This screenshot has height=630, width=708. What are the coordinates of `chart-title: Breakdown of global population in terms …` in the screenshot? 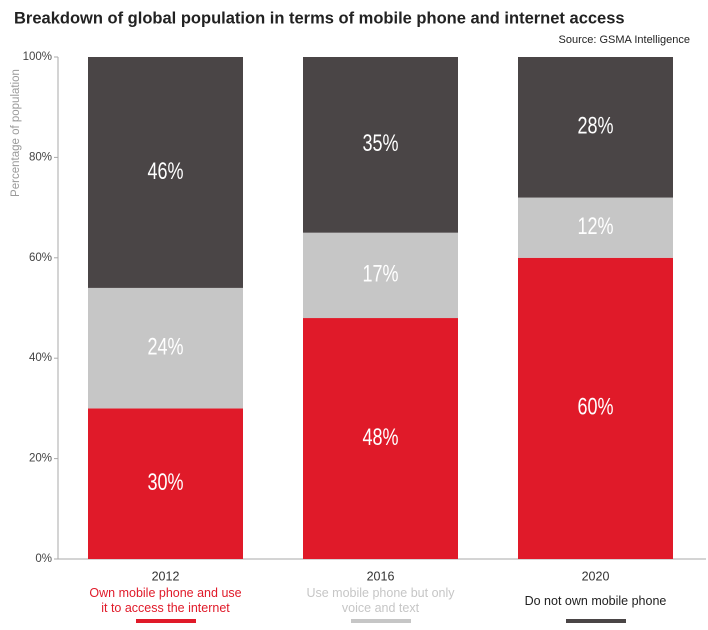 It's located at (319, 18).